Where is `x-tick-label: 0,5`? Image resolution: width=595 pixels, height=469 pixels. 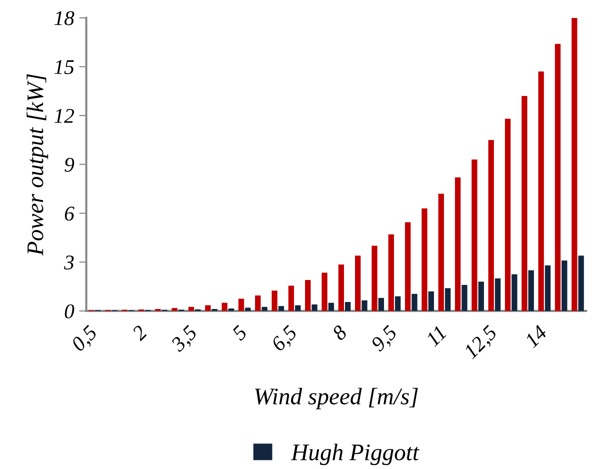
x-tick-label: 0,5 is located at coordinates (85, 339).